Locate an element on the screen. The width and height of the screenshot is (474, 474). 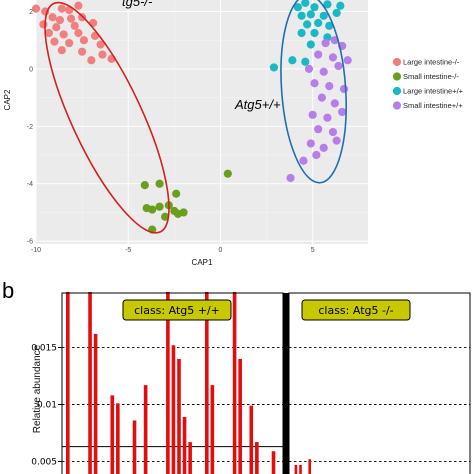
facet-divider is located at coordinates (286, 383).